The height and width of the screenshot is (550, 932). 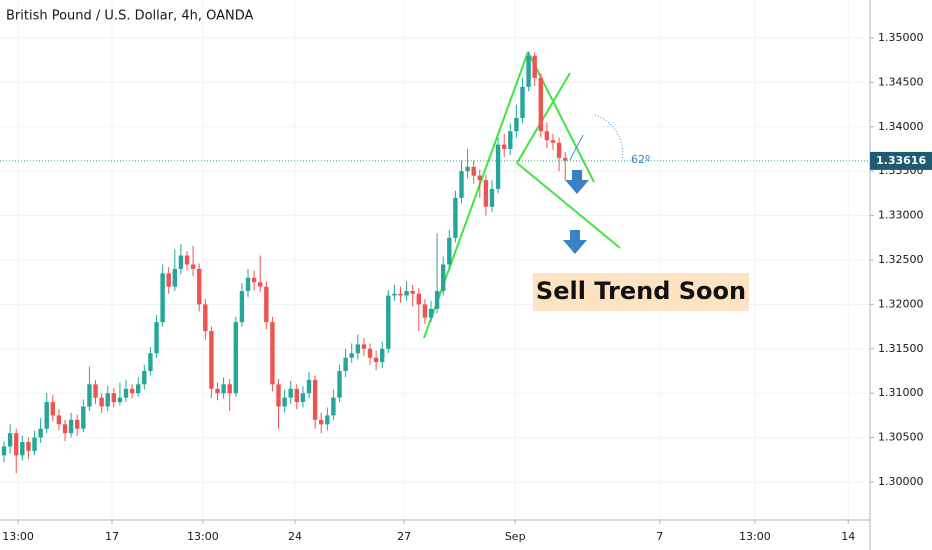 What do you see at coordinates (901, 37) in the screenshot?
I see `y-tick-label: 1.35000` at bounding box center [901, 37].